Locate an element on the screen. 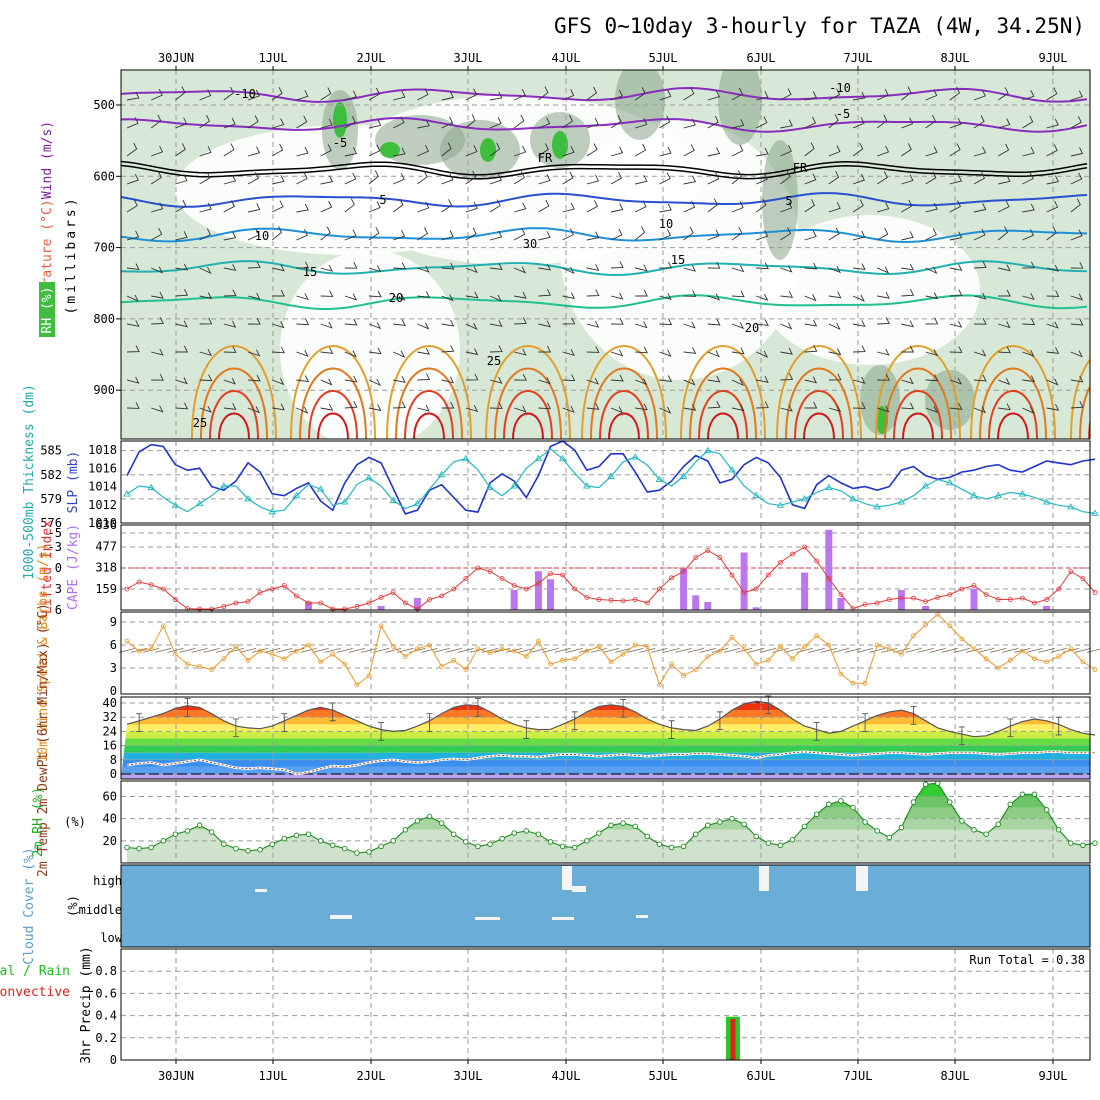  isotherm is located at coordinates (604, 94).